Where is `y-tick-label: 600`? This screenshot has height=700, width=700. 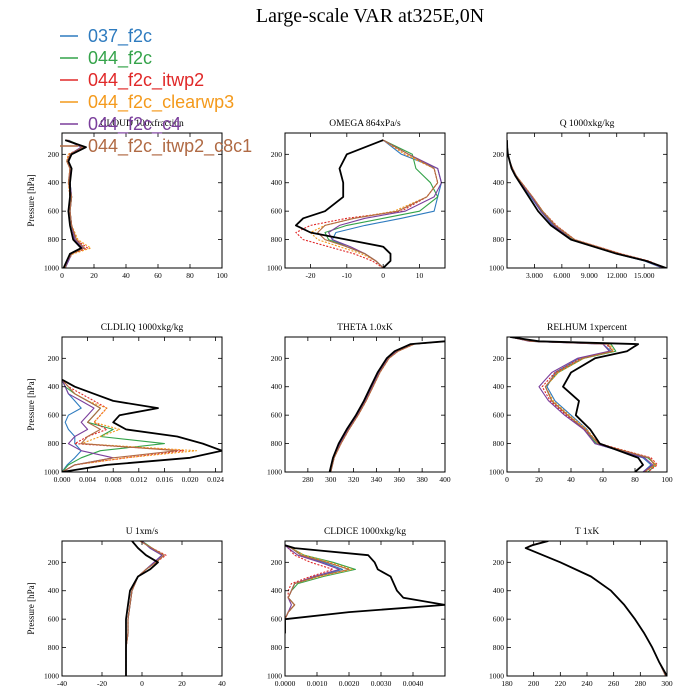 y-tick-label: 600 is located at coordinates (499, 619).